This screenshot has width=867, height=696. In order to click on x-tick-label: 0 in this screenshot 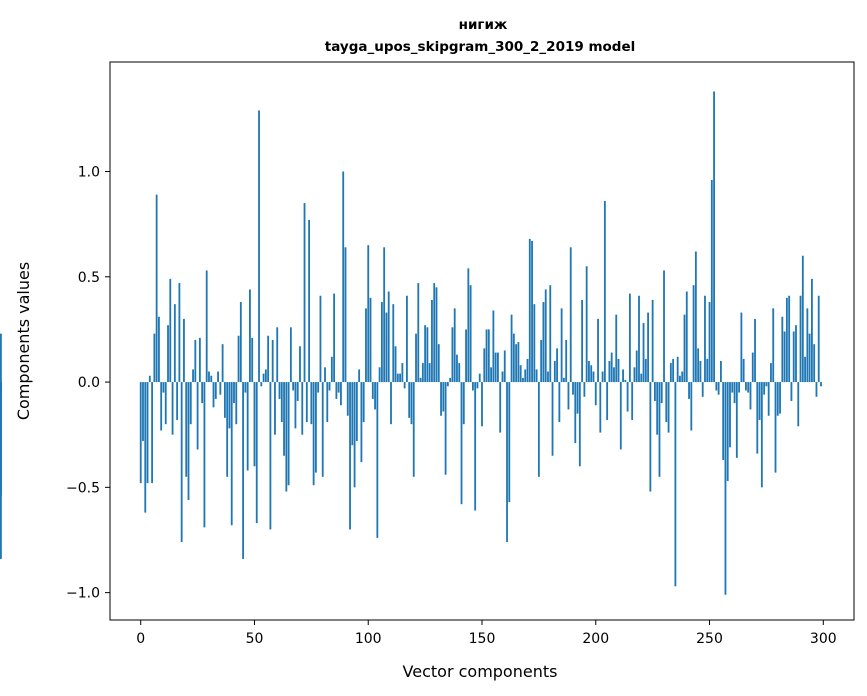, I will do `click(140, 639)`.